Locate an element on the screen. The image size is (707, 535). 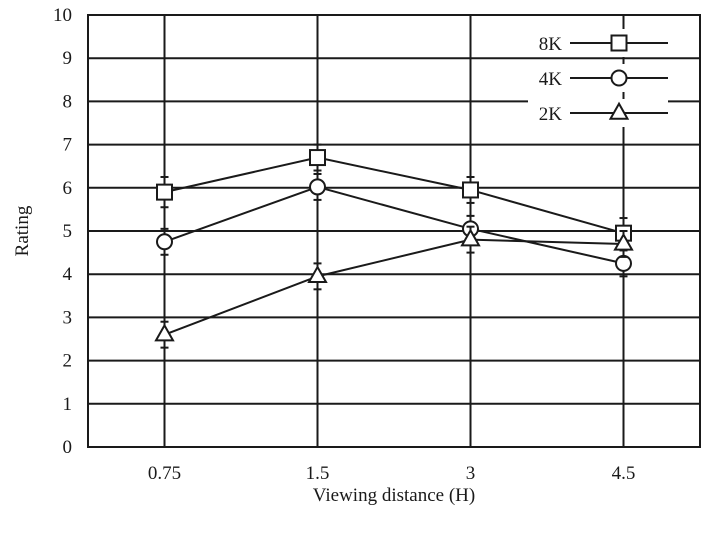
series-8K is located at coordinates (394, 196).